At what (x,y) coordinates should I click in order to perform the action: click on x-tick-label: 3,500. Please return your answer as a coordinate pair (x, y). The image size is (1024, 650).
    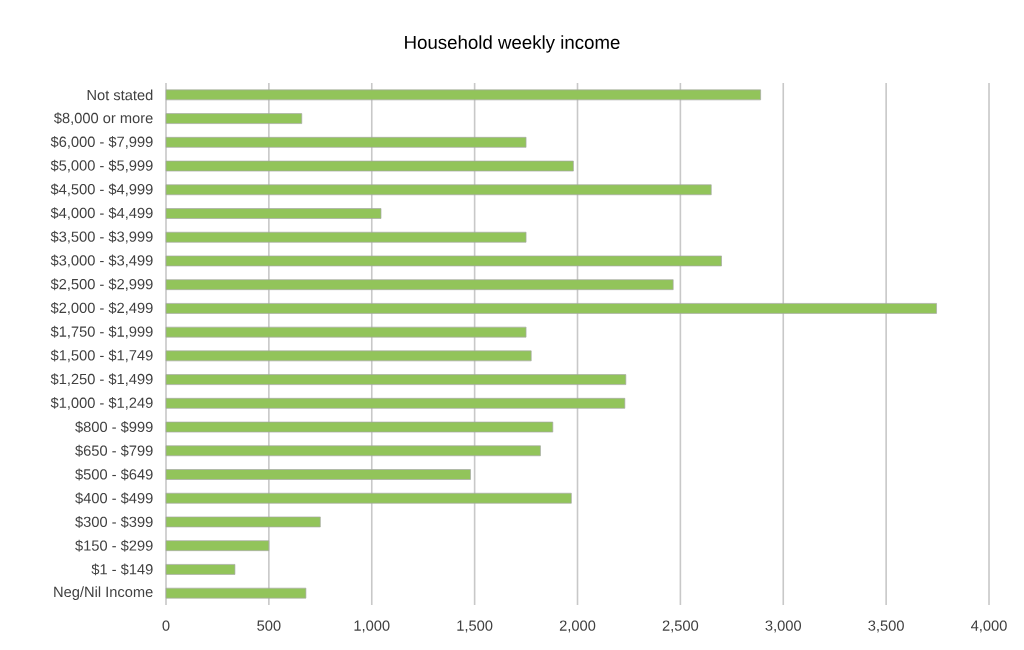
    Looking at the image, I should click on (886, 626).